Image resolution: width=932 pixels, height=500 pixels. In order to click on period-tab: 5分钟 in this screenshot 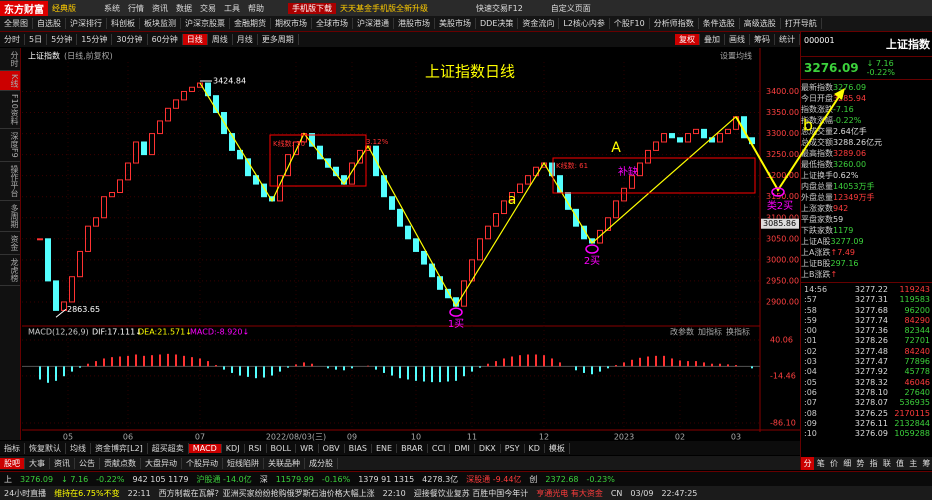, I will do `click(62, 39)`.